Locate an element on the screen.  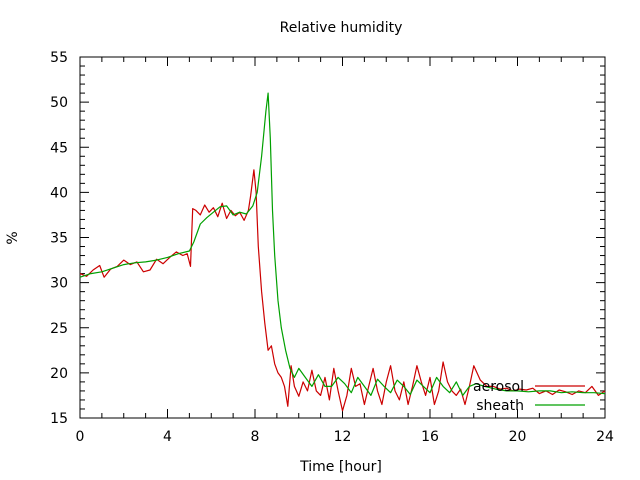
x-tick-label: 12 is located at coordinates (343, 437).